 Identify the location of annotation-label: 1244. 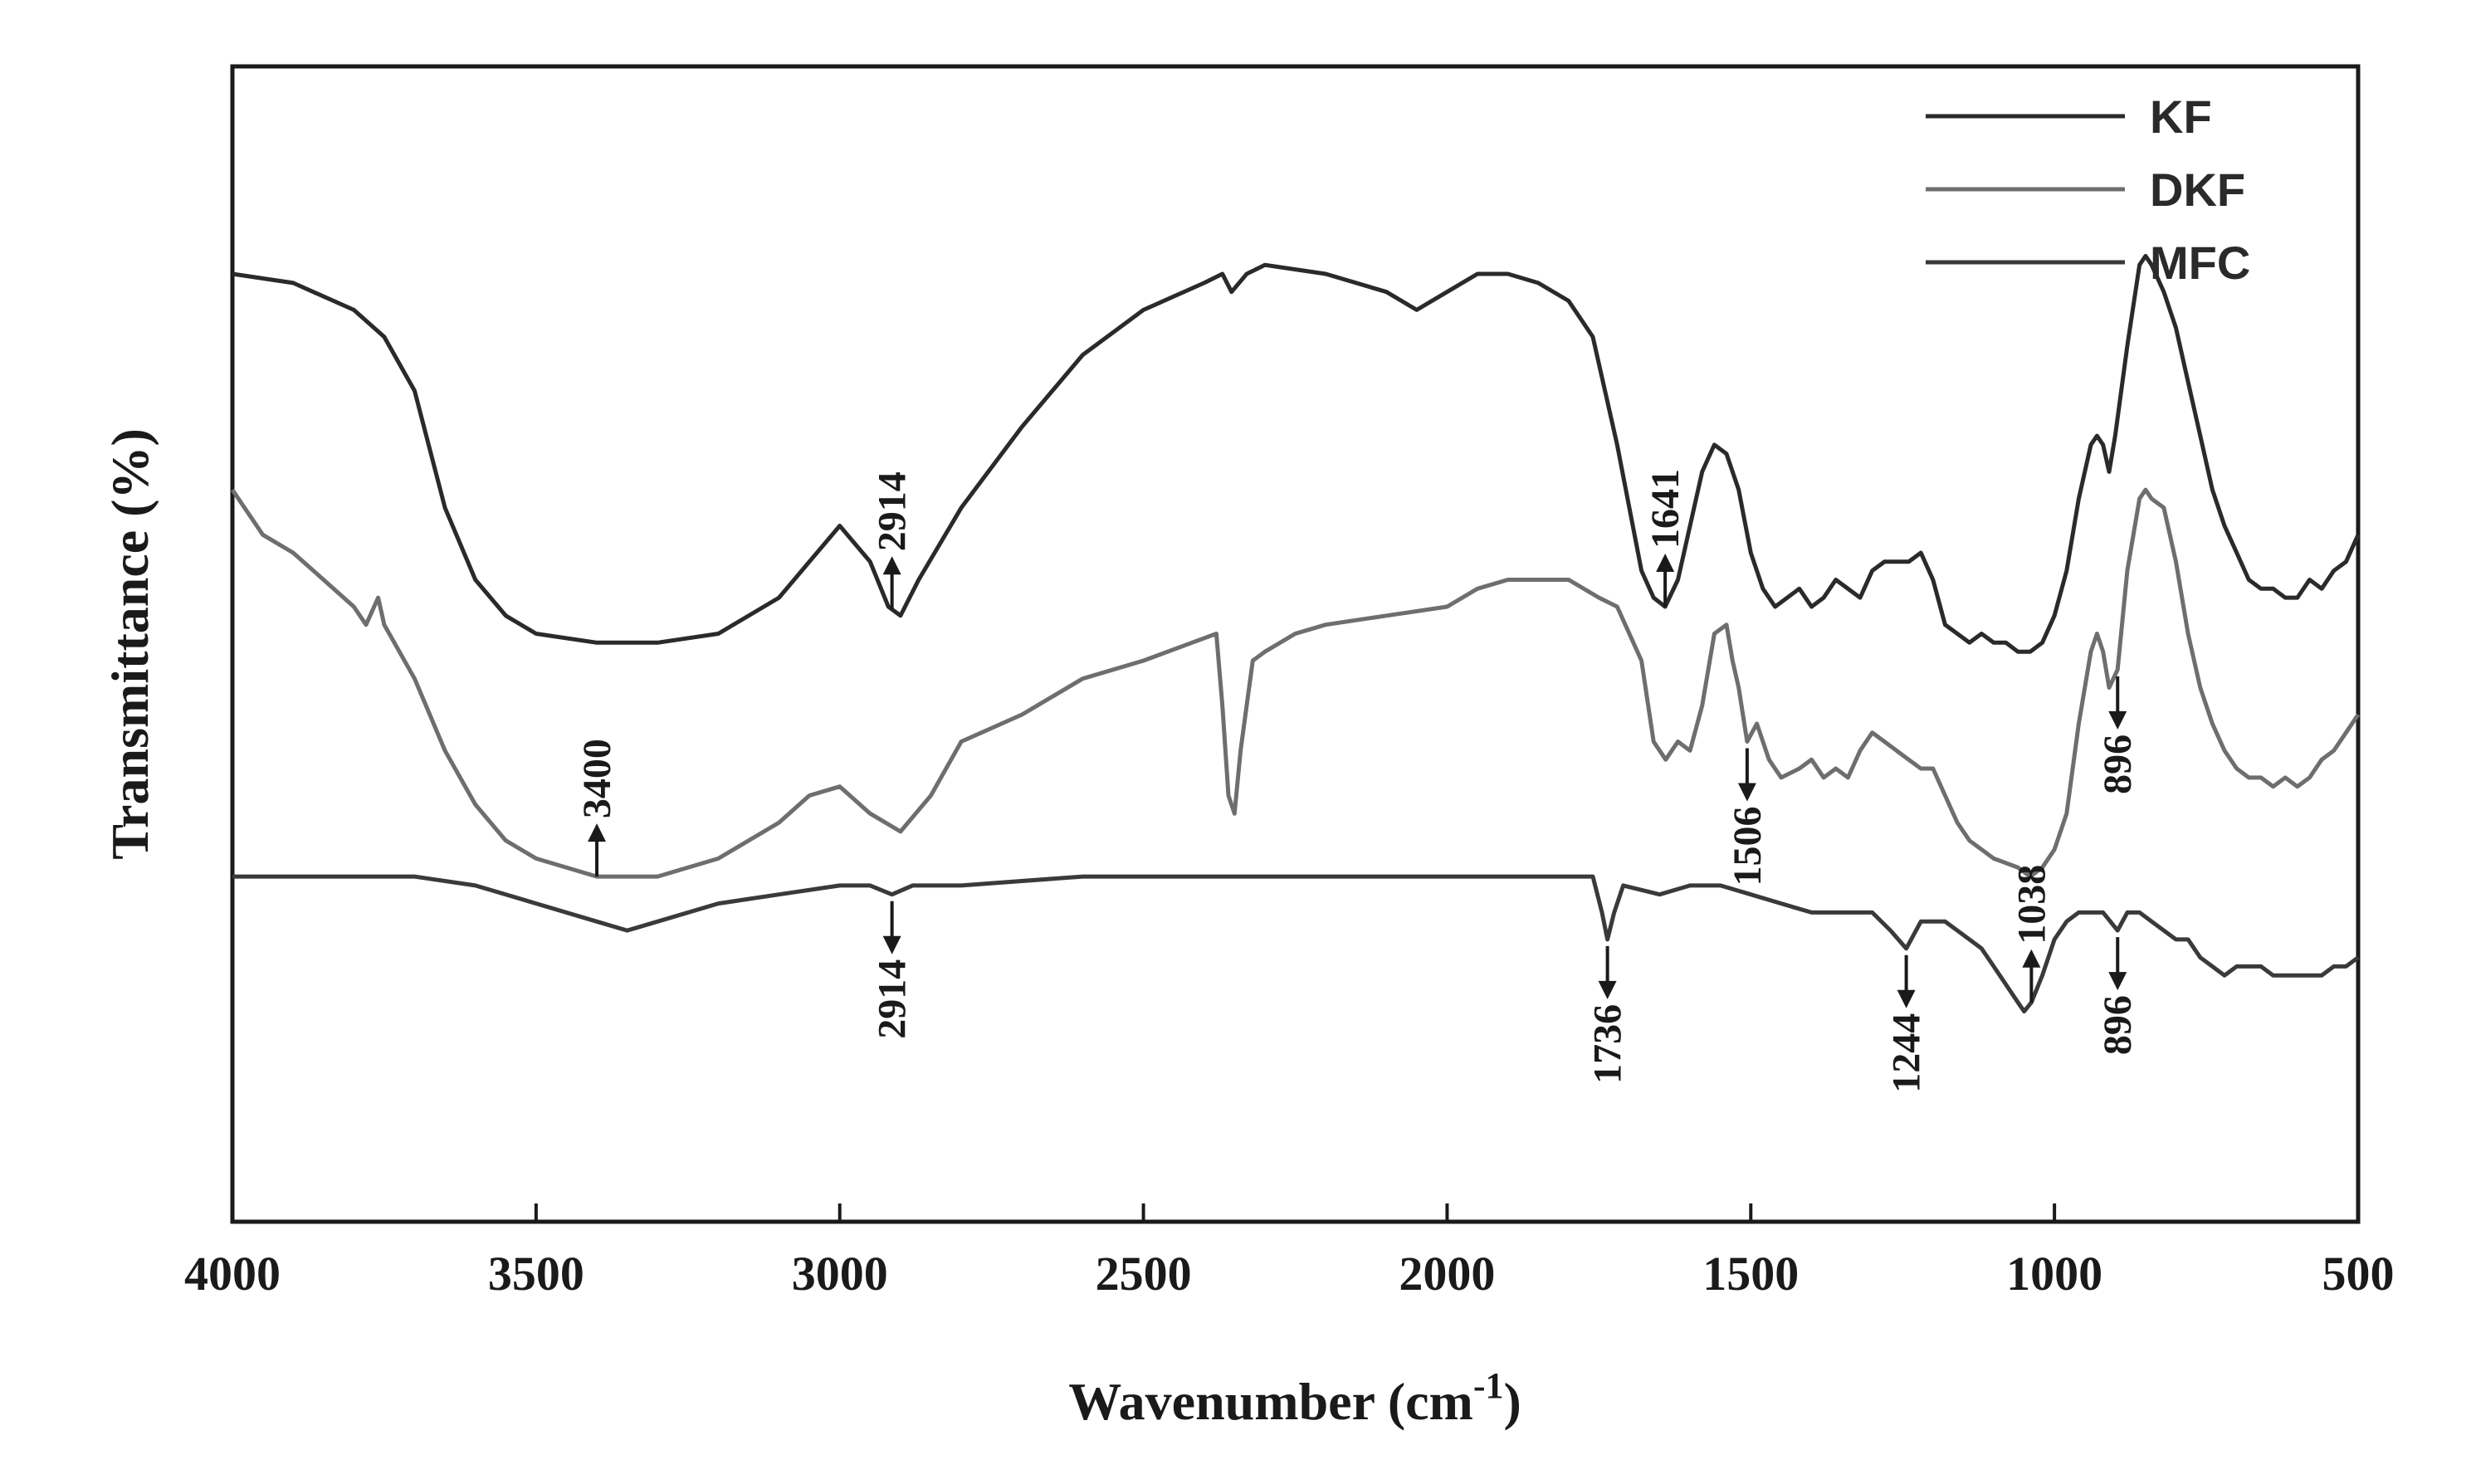
(1907, 1053).